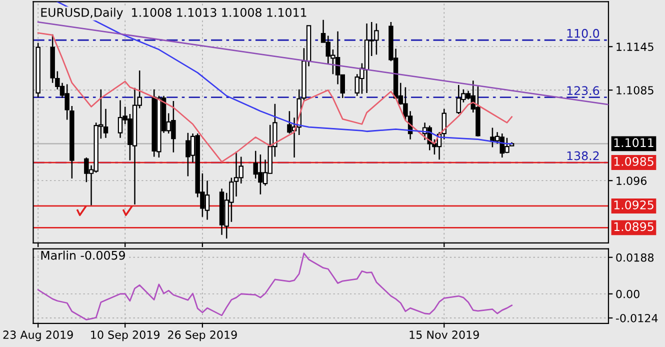 The image size is (665, 347). Describe the element at coordinates (583, 155) in the screenshot. I see `annotation: 138.2` at that location.